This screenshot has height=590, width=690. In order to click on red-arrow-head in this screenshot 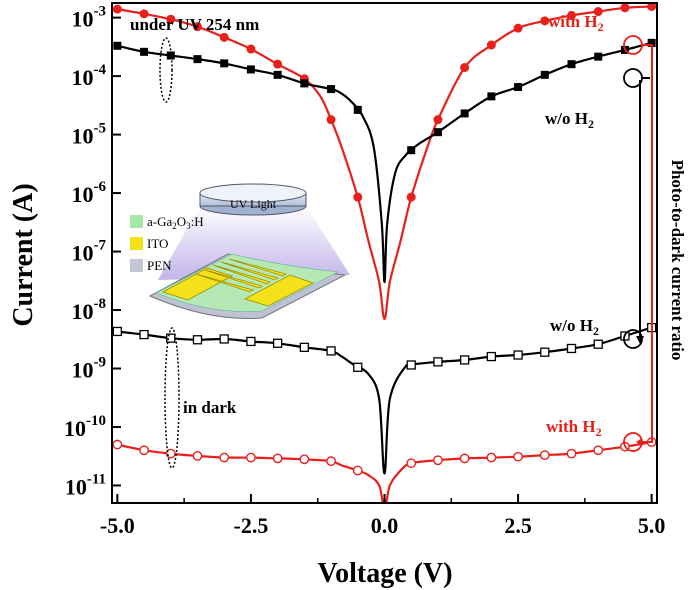, I will do `click(639, 442)`.